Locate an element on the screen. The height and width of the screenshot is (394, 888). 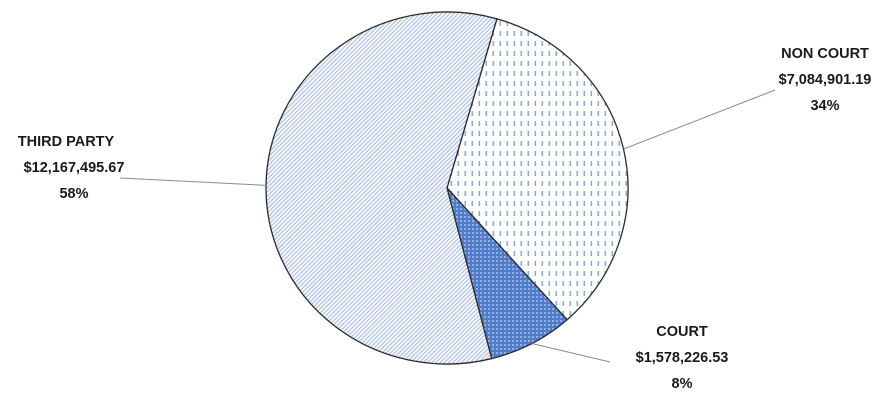
slice-label-court: COURT is located at coordinates (682, 332).